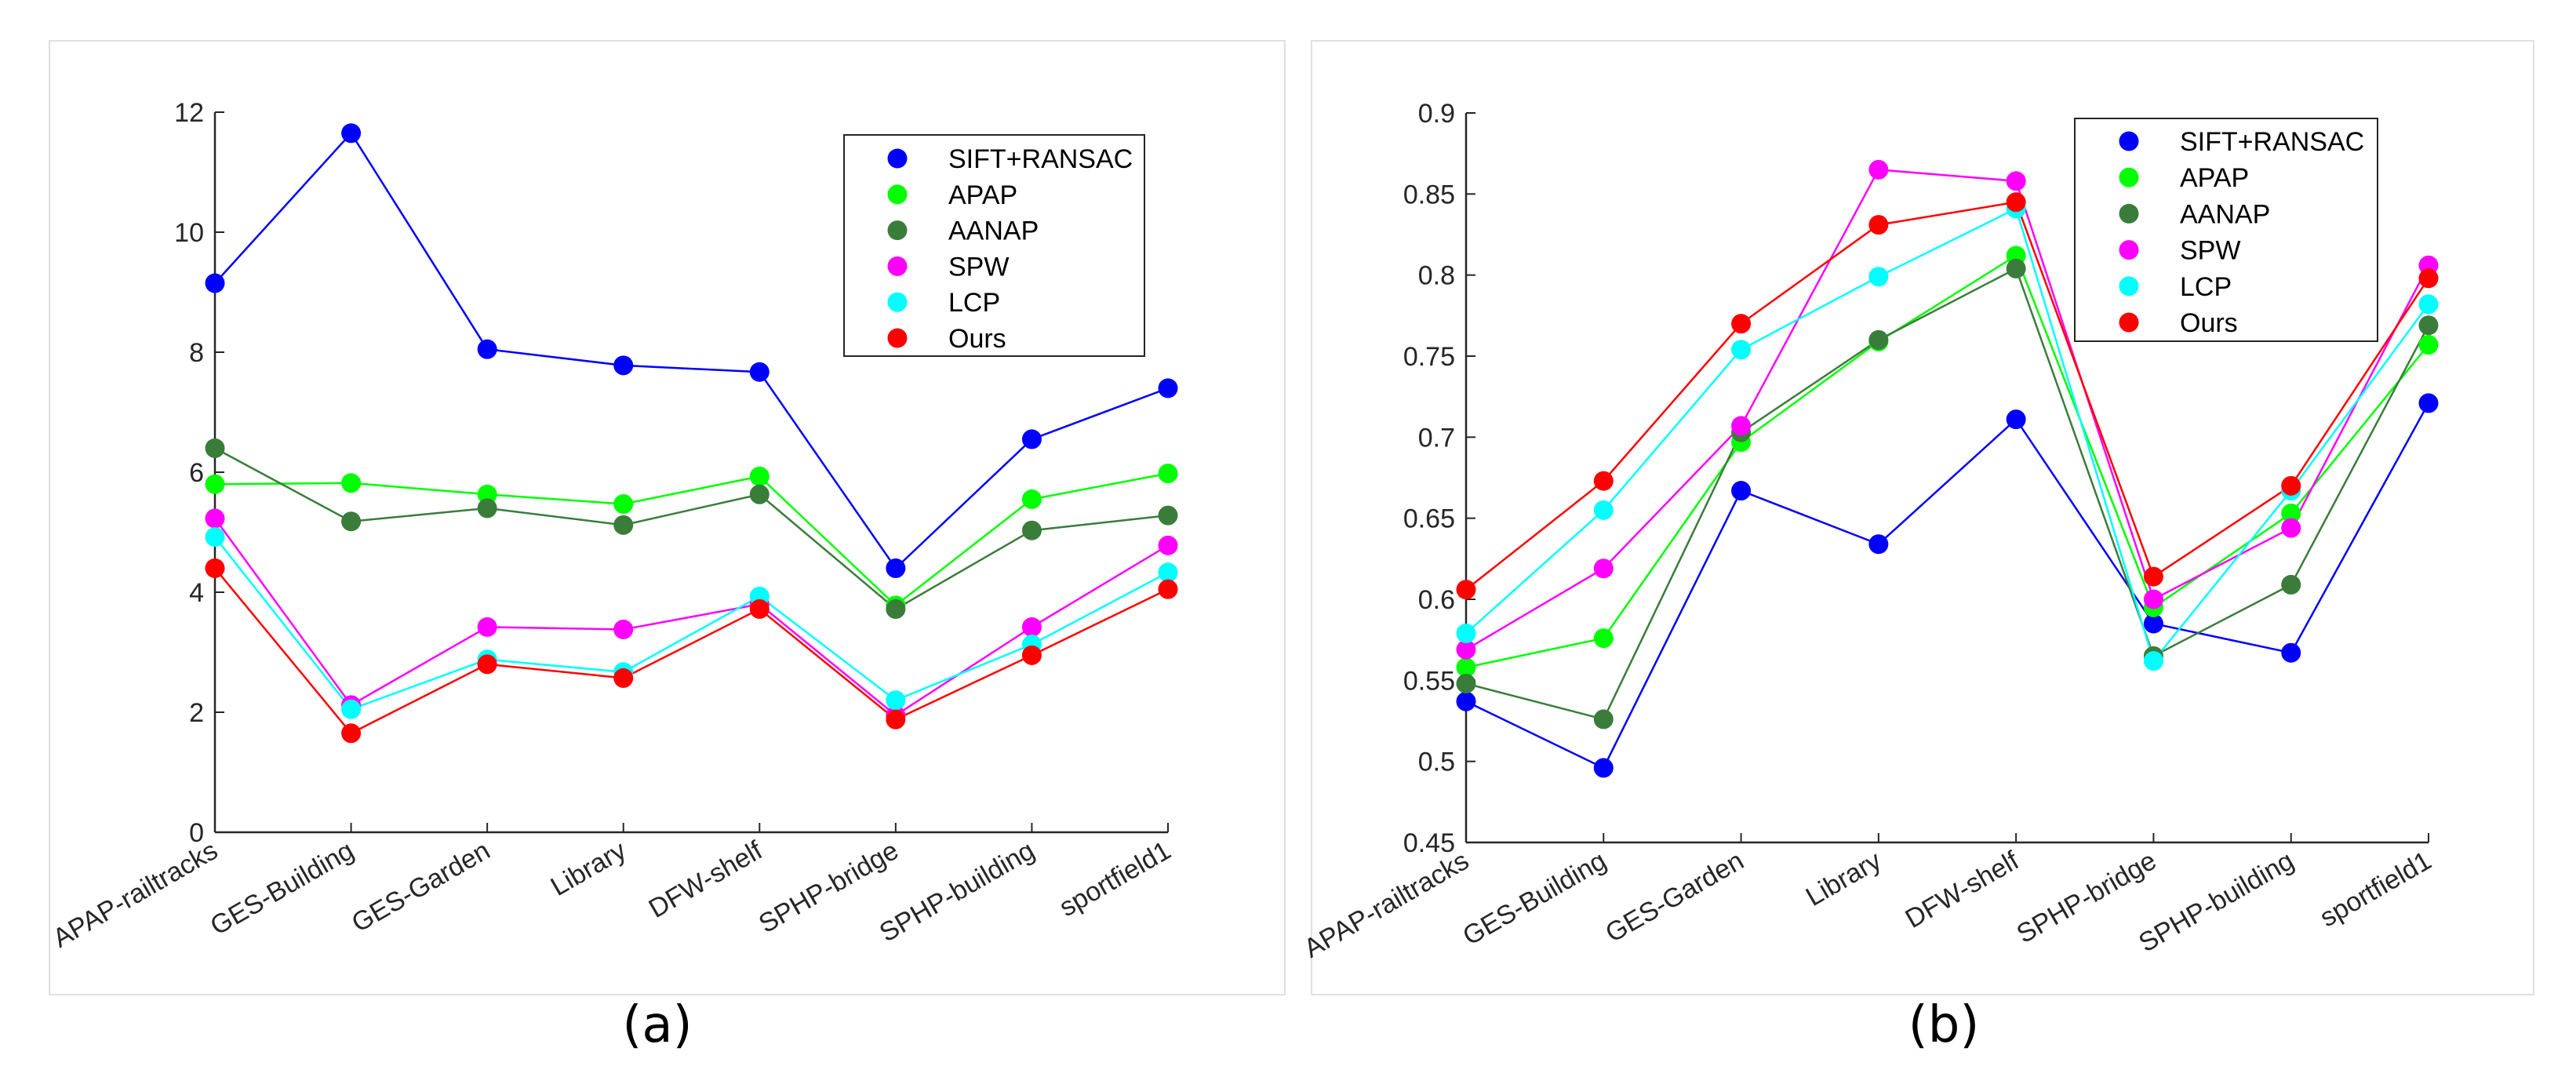 The height and width of the screenshot is (1077, 2576). I want to click on series-line-spw, so click(691, 617).